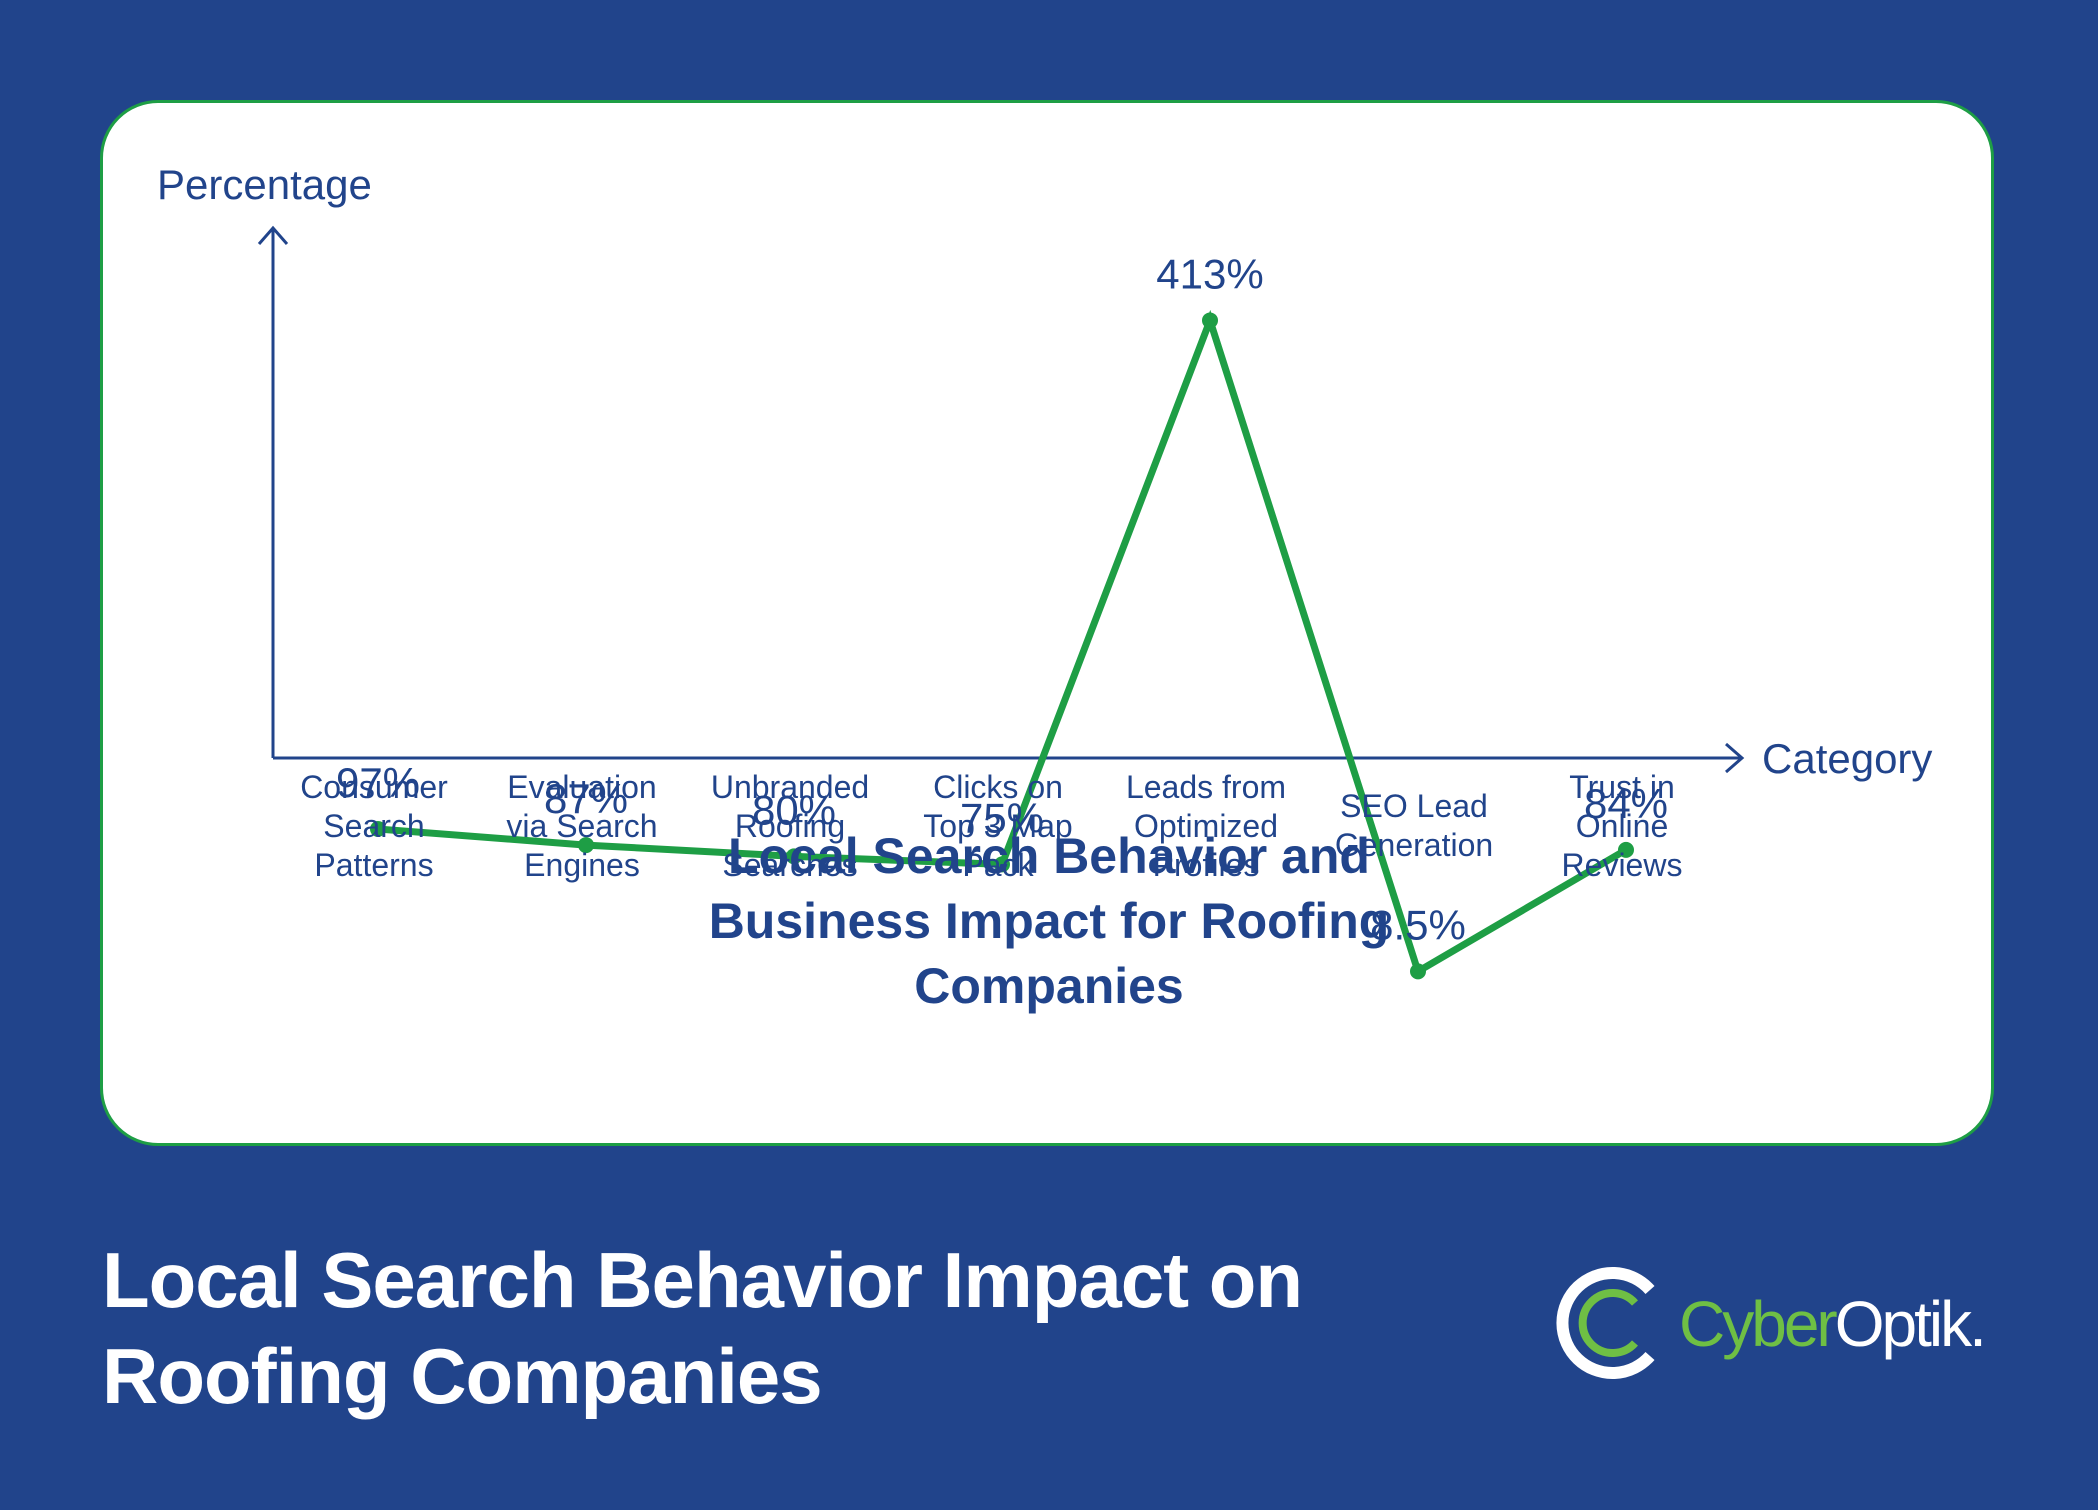  I want to click on x-tick-label-line: Consumer, so click(374, 787).